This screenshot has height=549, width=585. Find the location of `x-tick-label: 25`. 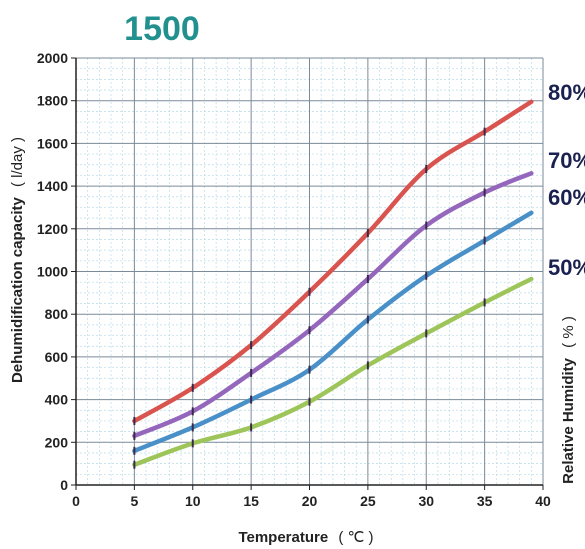

x-tick-label: 25 is located at coordinates (368, 501).